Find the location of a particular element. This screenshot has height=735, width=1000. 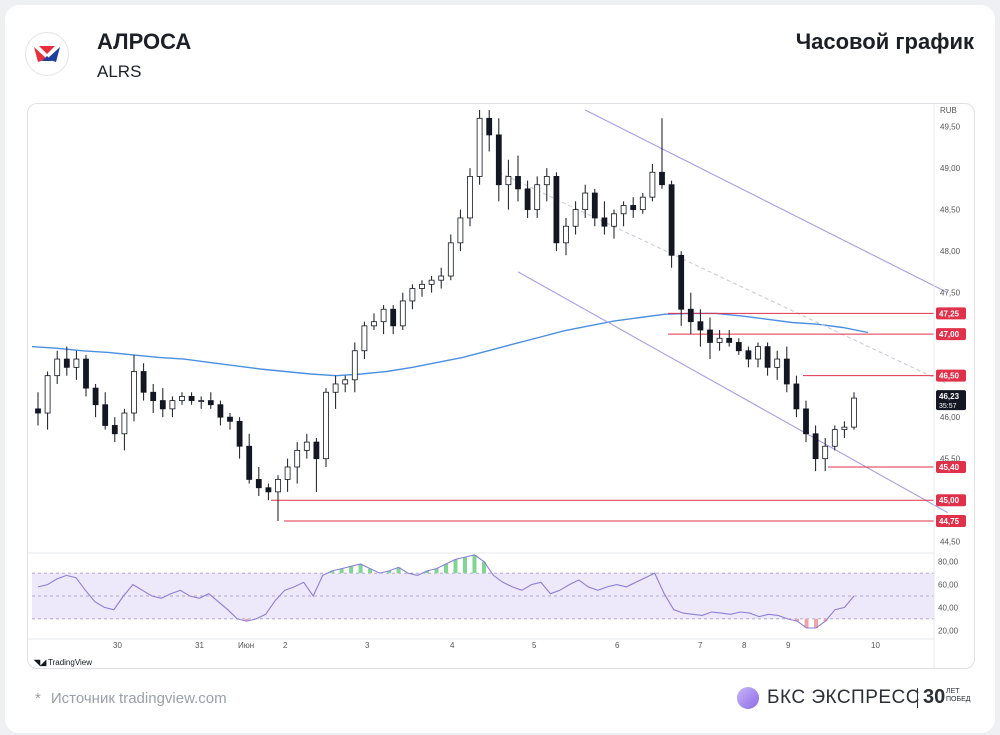

brand-years-caption: ЛЕТ ПОБЕД is located at coordinates (966, 696).